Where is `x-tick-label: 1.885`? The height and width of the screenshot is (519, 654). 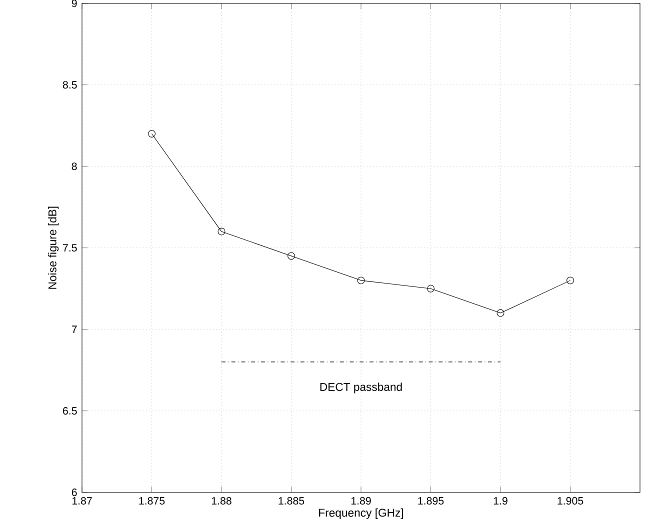
x-tick-label: 1.885 is located at coordinates (291, 501).